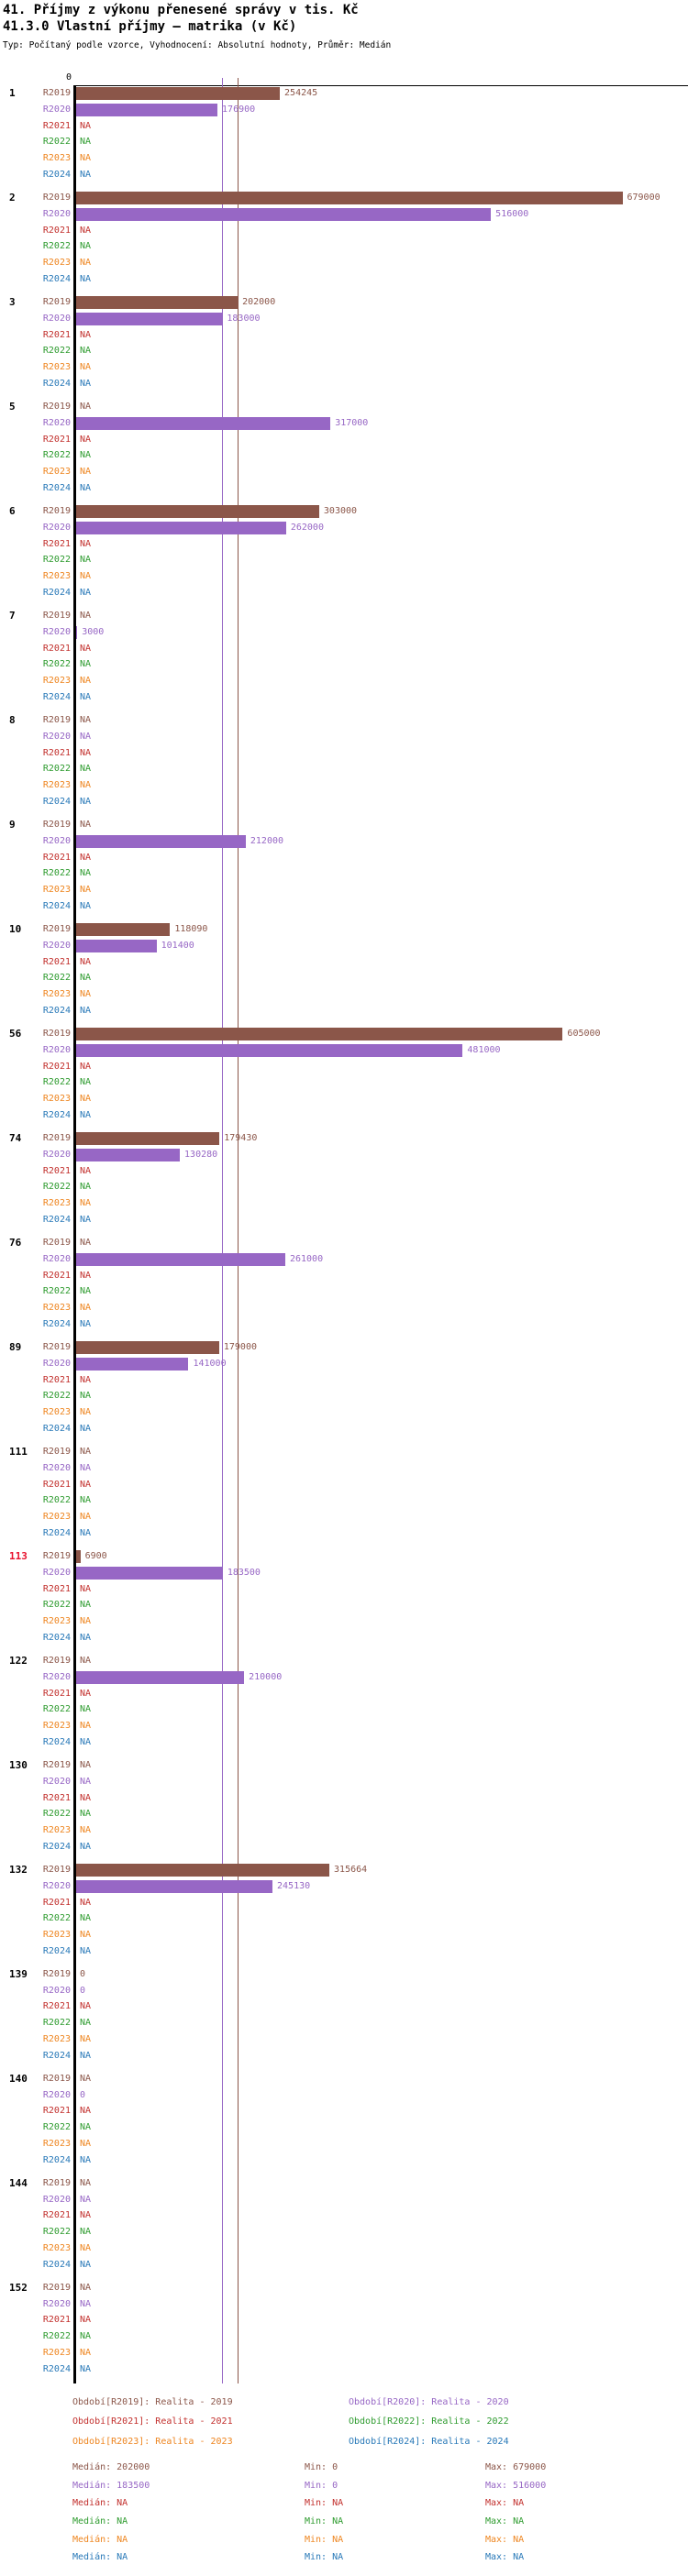 The image size is (688, 2576). Describe the element at coordinates (324, 2504) in the screenshot. I see `stat-min: Min: NA` at that location.